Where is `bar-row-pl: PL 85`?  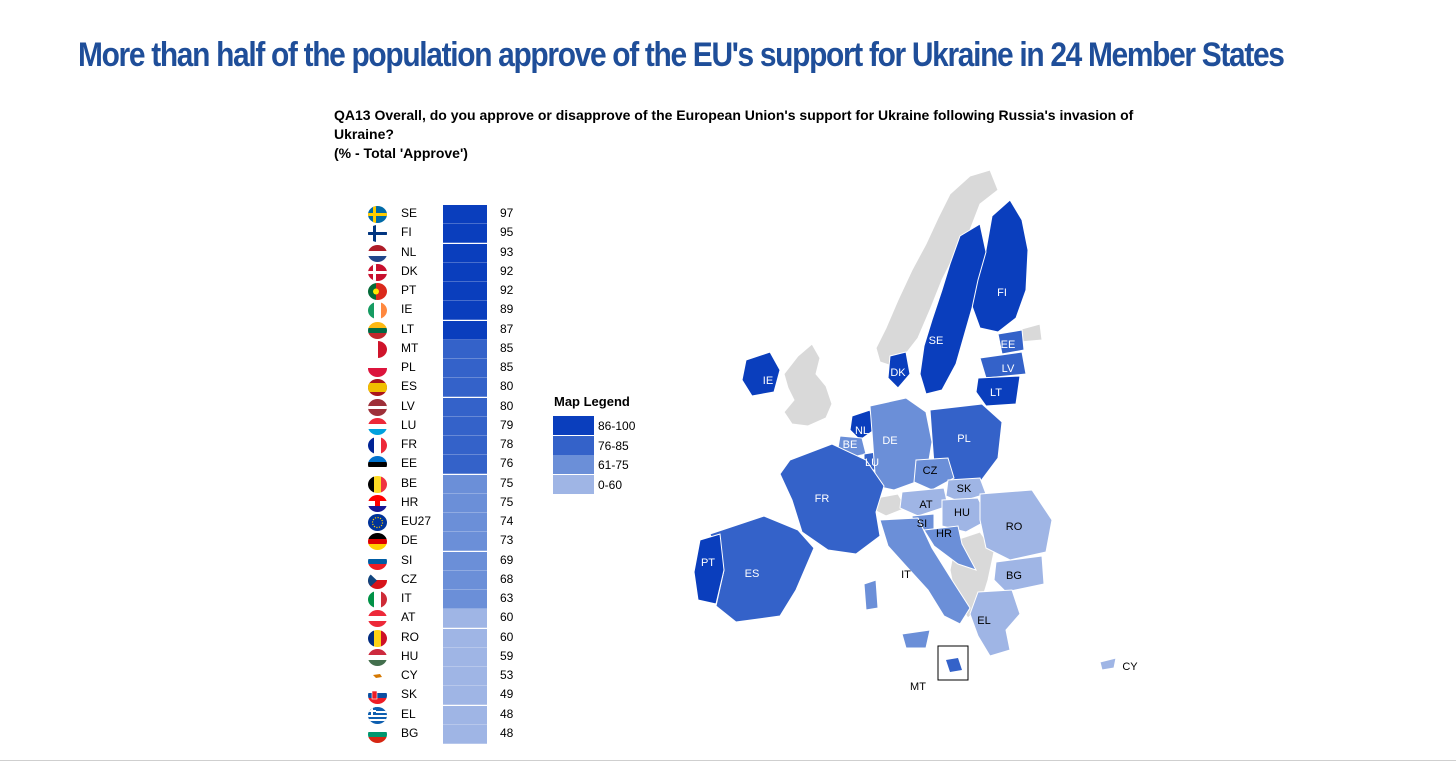 bar-row-pl: PL 85 is located at coordinates (446, 368).